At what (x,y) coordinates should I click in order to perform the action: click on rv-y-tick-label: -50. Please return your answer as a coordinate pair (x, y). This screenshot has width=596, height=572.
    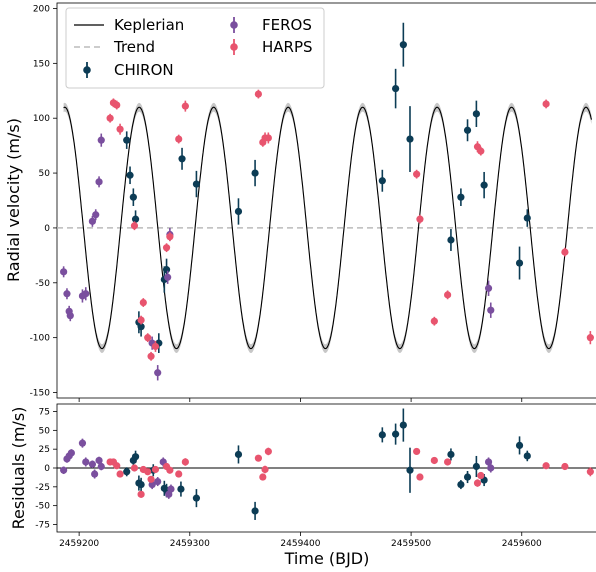
    Looking at the image, I should click on (42, 284).